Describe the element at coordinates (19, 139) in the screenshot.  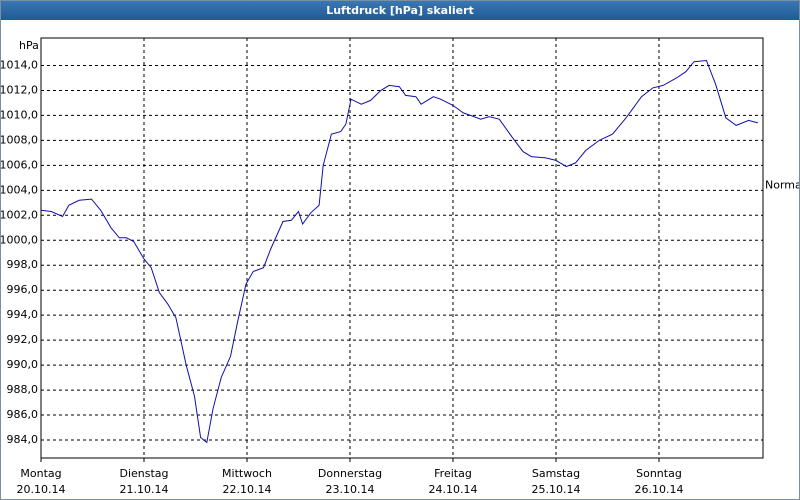
I see `y-tick-label: 1008,0` at that location.